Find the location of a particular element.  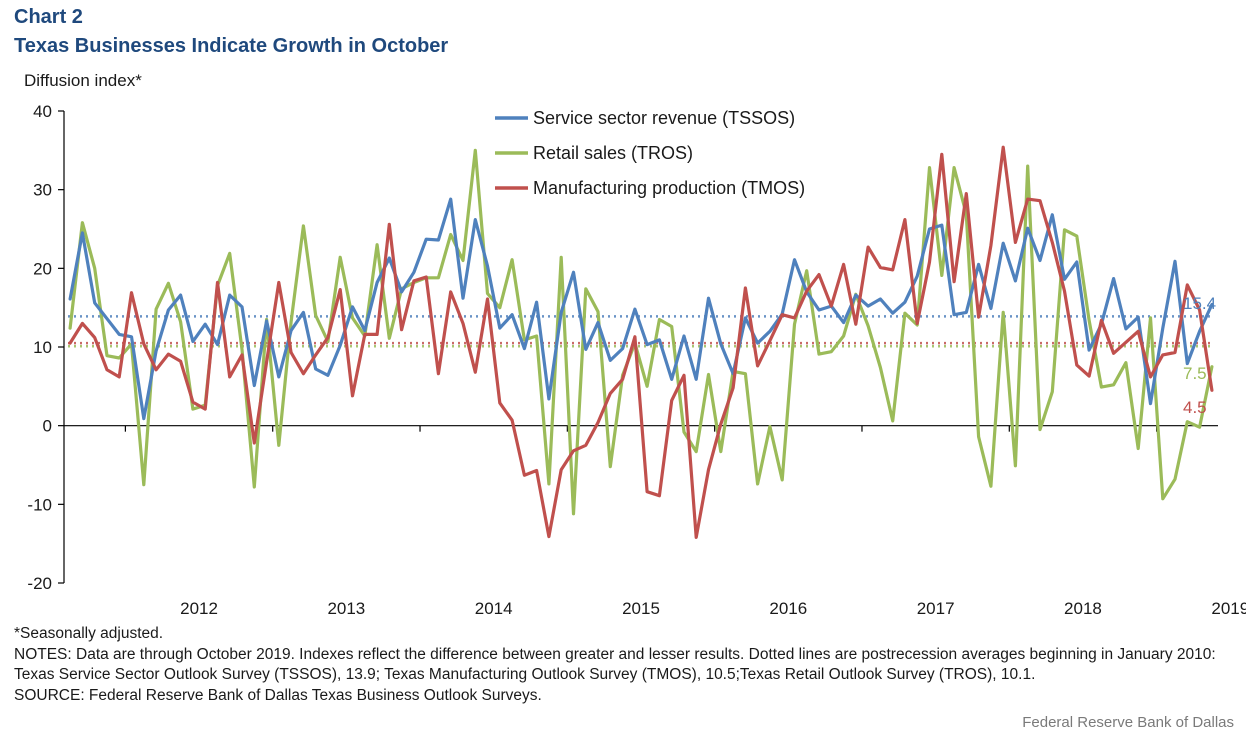

y-tick-label: 30 is located at coordinates (42, 190).